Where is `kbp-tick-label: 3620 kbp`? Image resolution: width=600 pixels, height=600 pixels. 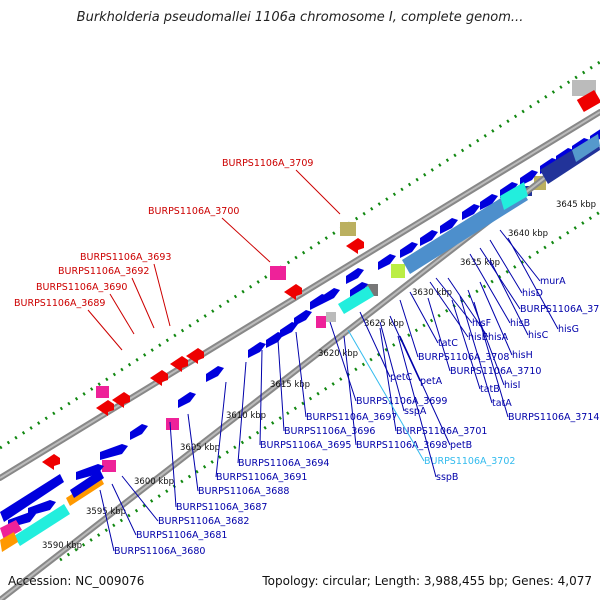 kbp-tick-label: 3620 kbp is located at coordinates (338, 354).